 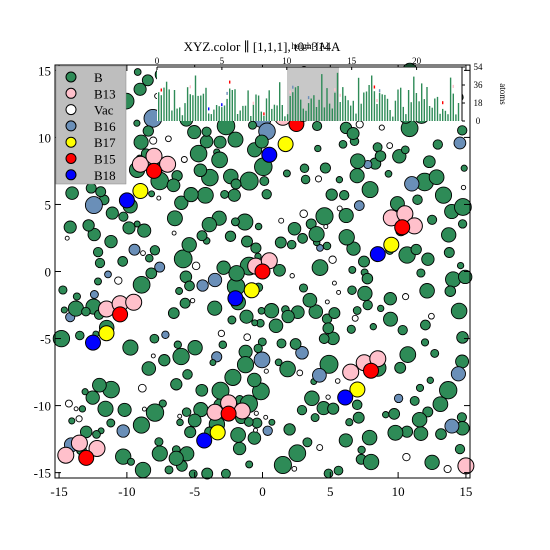 I want to click on inset-x-tick-label: 20, so click(x=417, y=61).